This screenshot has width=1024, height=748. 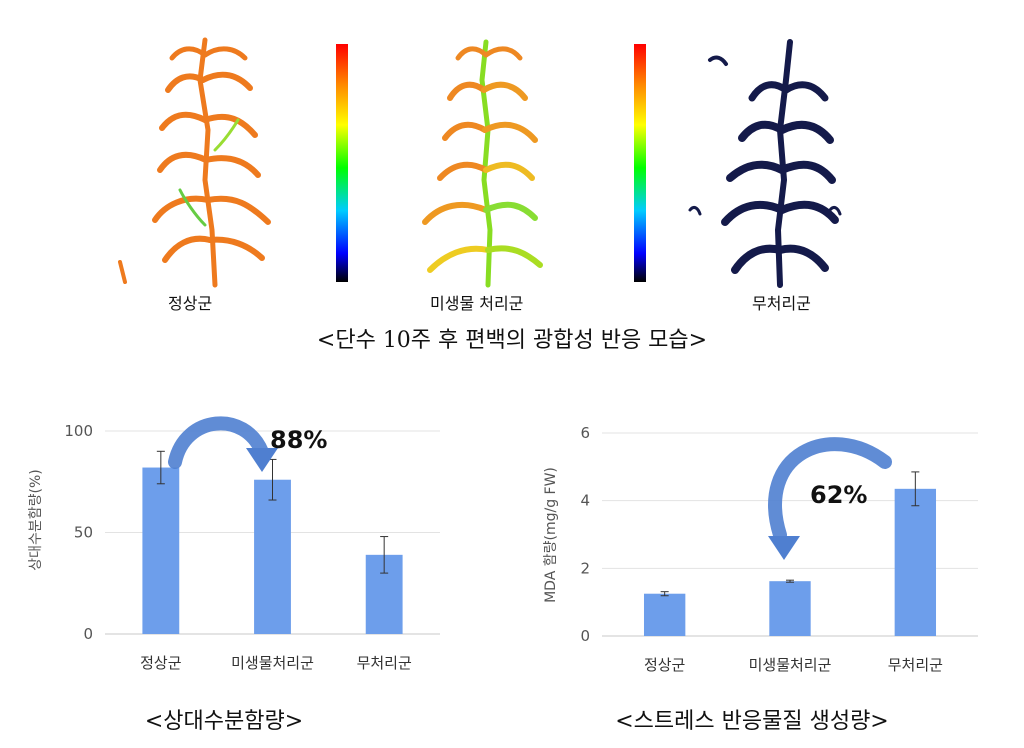 What do you see at coordinates (477, 303) in the screenshot?
I see `label-microbe: 미생물 처리군` at bounding box center [477, 303].